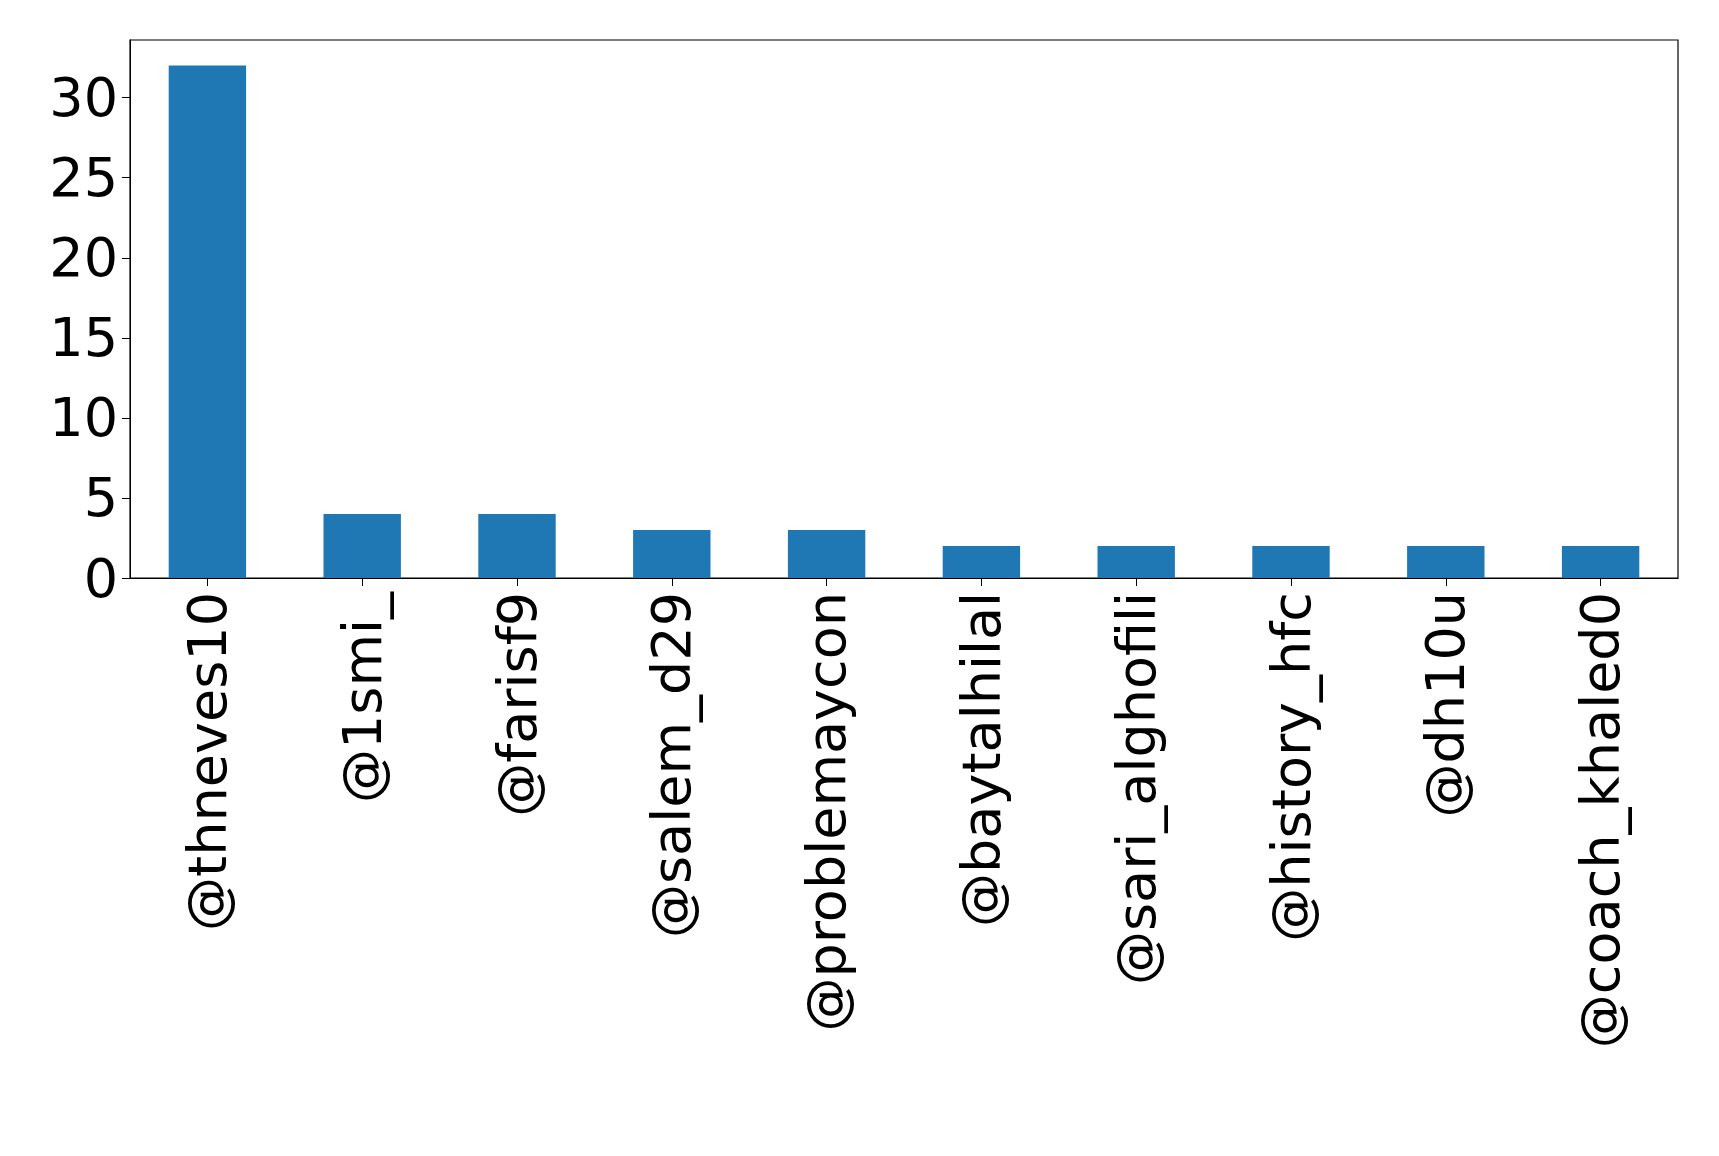 The image size is (1719, 1156). What do you see at coordinates (981, 759) in the screenshot?
I see `x-tick-label: @baytalhilal` at bounding box center [981, 759].